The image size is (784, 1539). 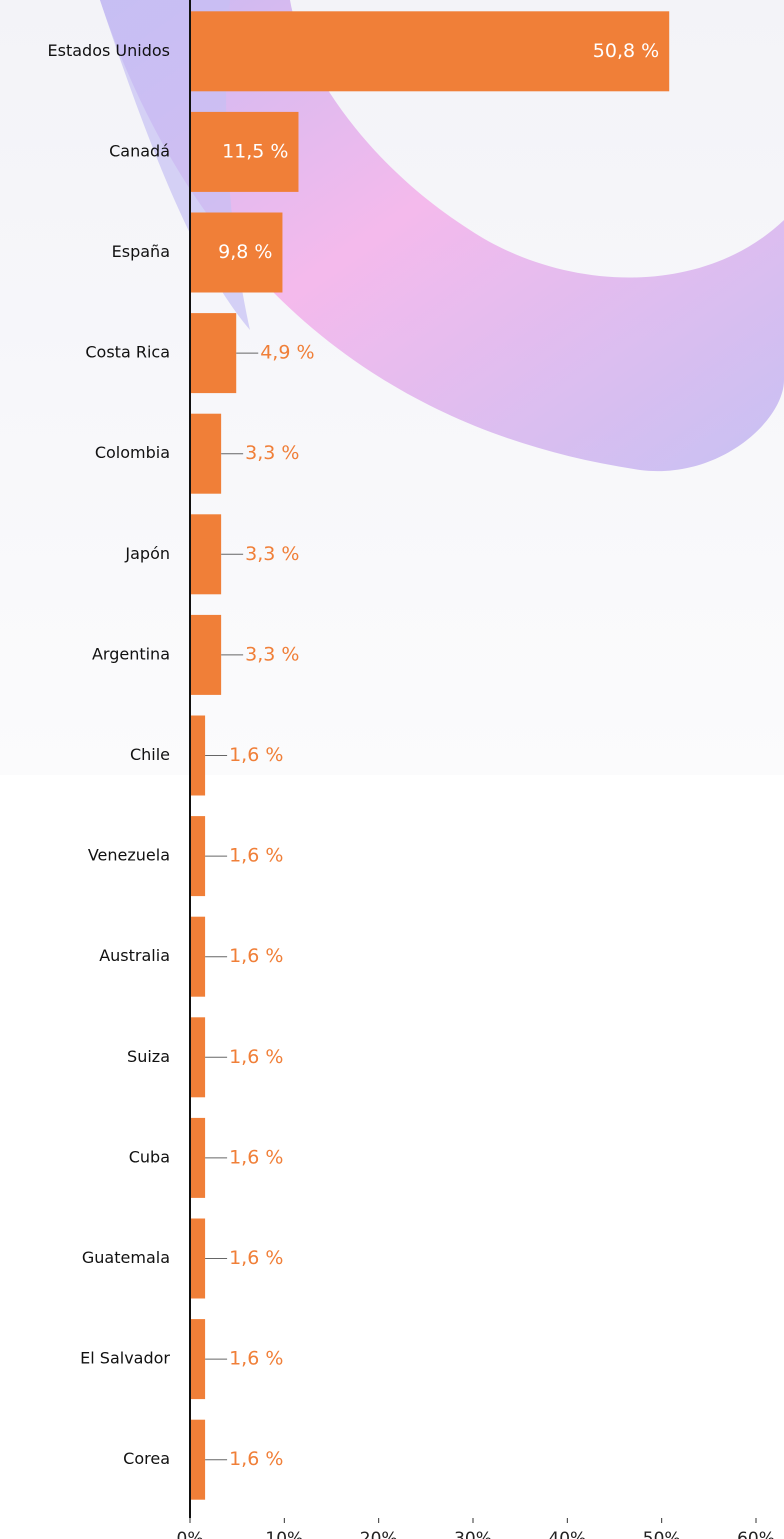 What do you see at coordinates (147, 553) in the screenshot?
I see `y-tick-label: Japón` at bounding box center [147, 553].